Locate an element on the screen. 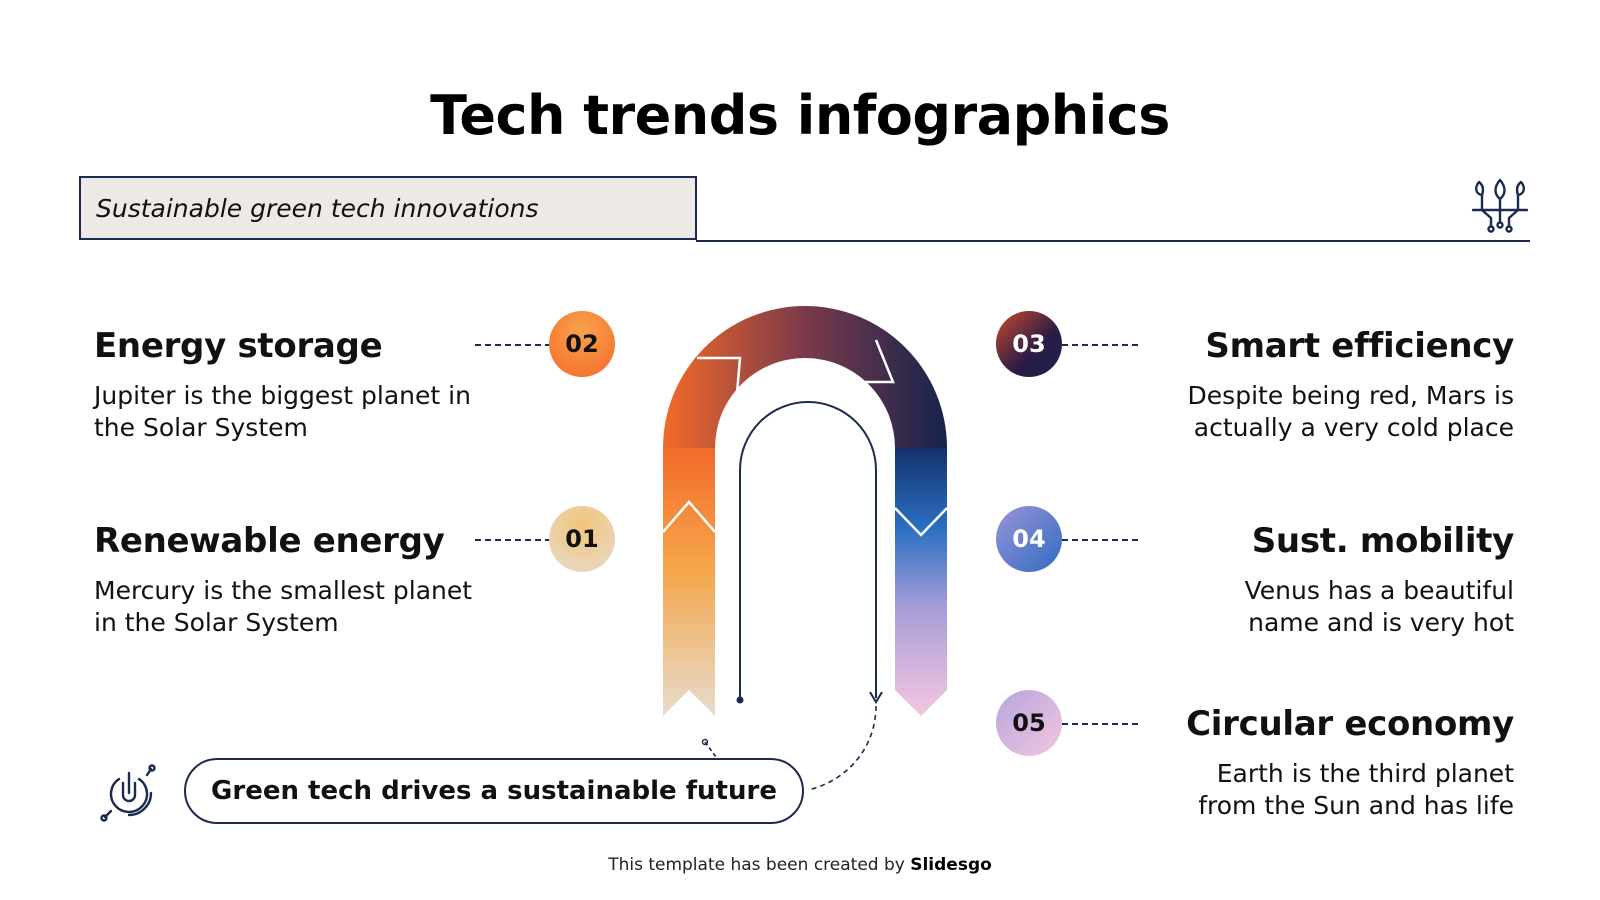 The image size is (1600, 900). arch-left-band is located at coordinates (689, 582).